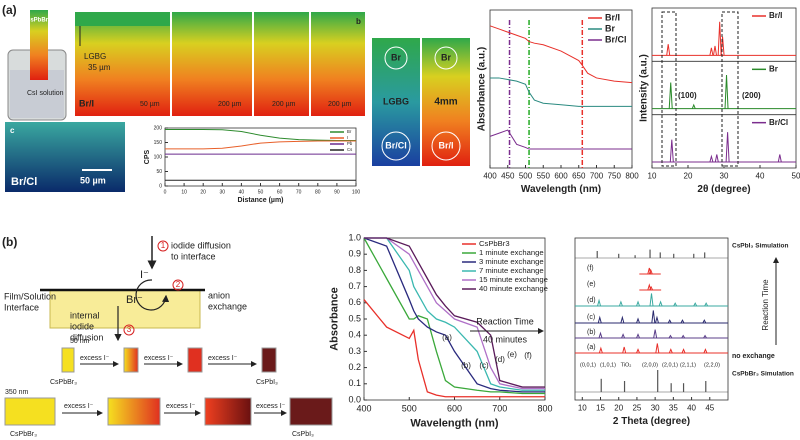 The image size is (800, 440). I want to click on x-tick-label: 70, so click(299, 192).